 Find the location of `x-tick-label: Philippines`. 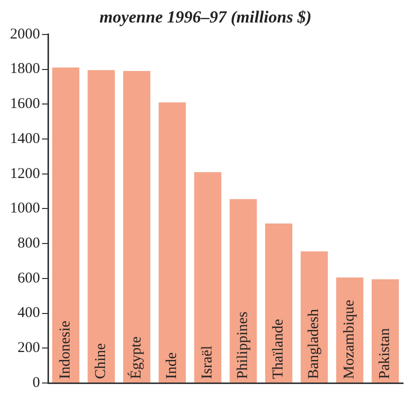

x-tick-label: Philippines is located at coordinates (243, 345).